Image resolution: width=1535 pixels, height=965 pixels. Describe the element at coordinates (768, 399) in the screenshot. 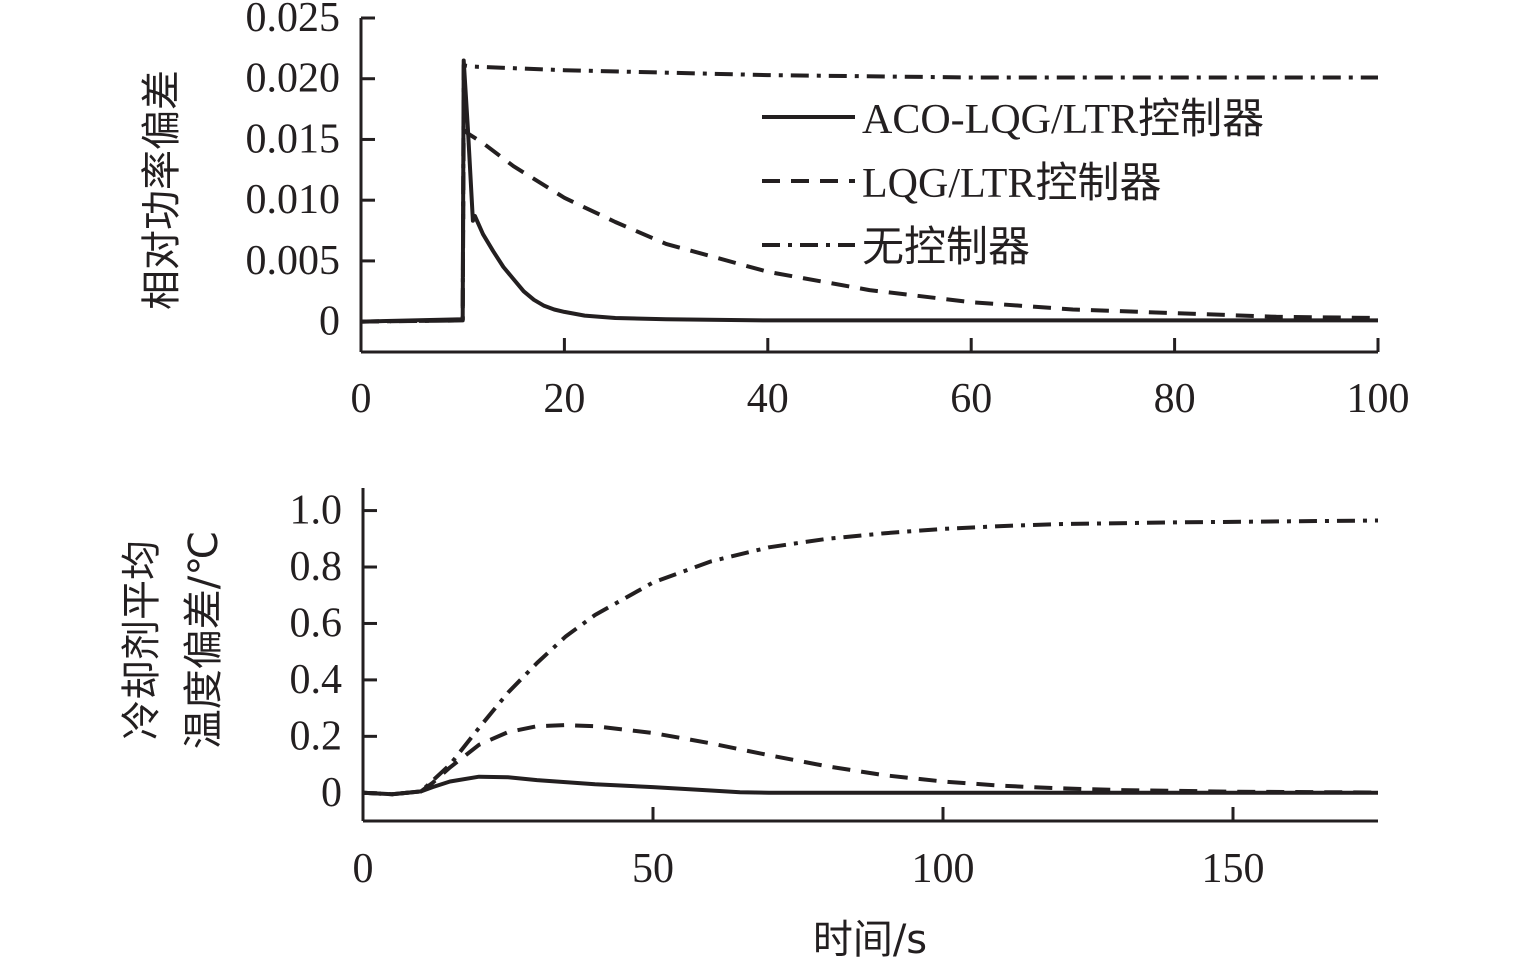

I see `power-deviation-x-tick-label: 40` at that location.